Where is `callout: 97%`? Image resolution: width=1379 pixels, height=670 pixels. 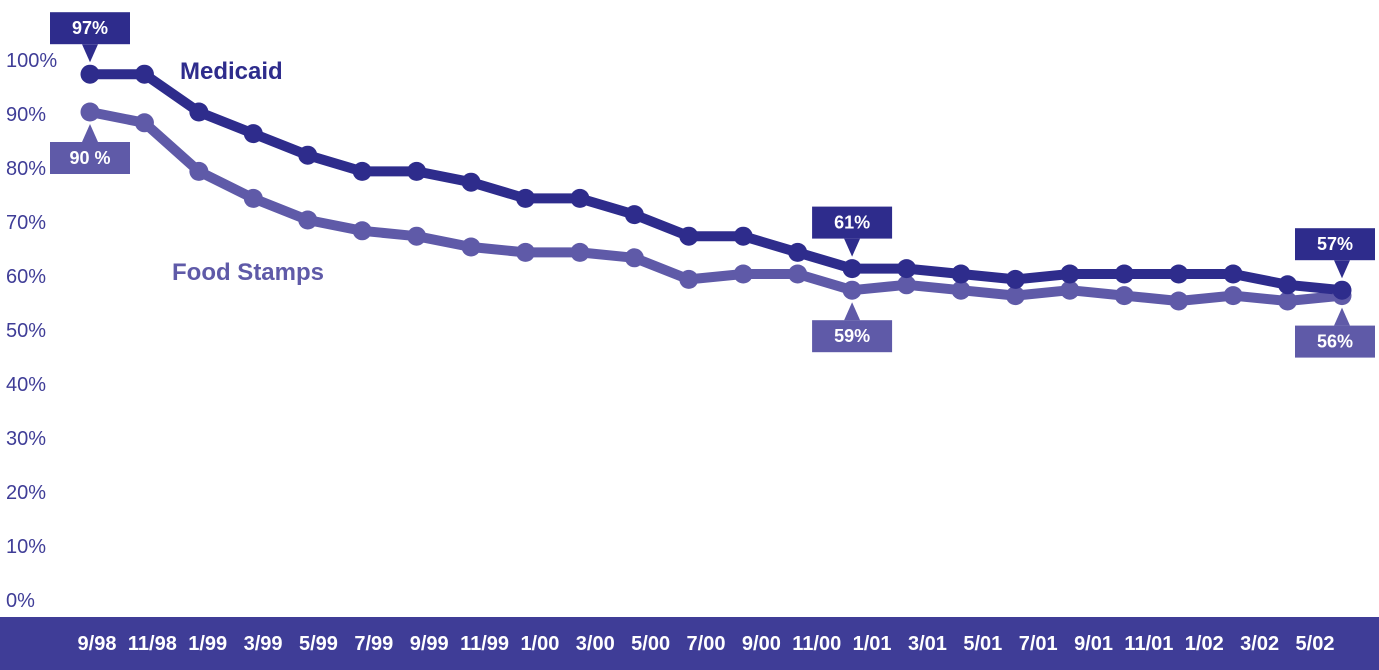
callout: 97% is located at coordinates (90, 37).